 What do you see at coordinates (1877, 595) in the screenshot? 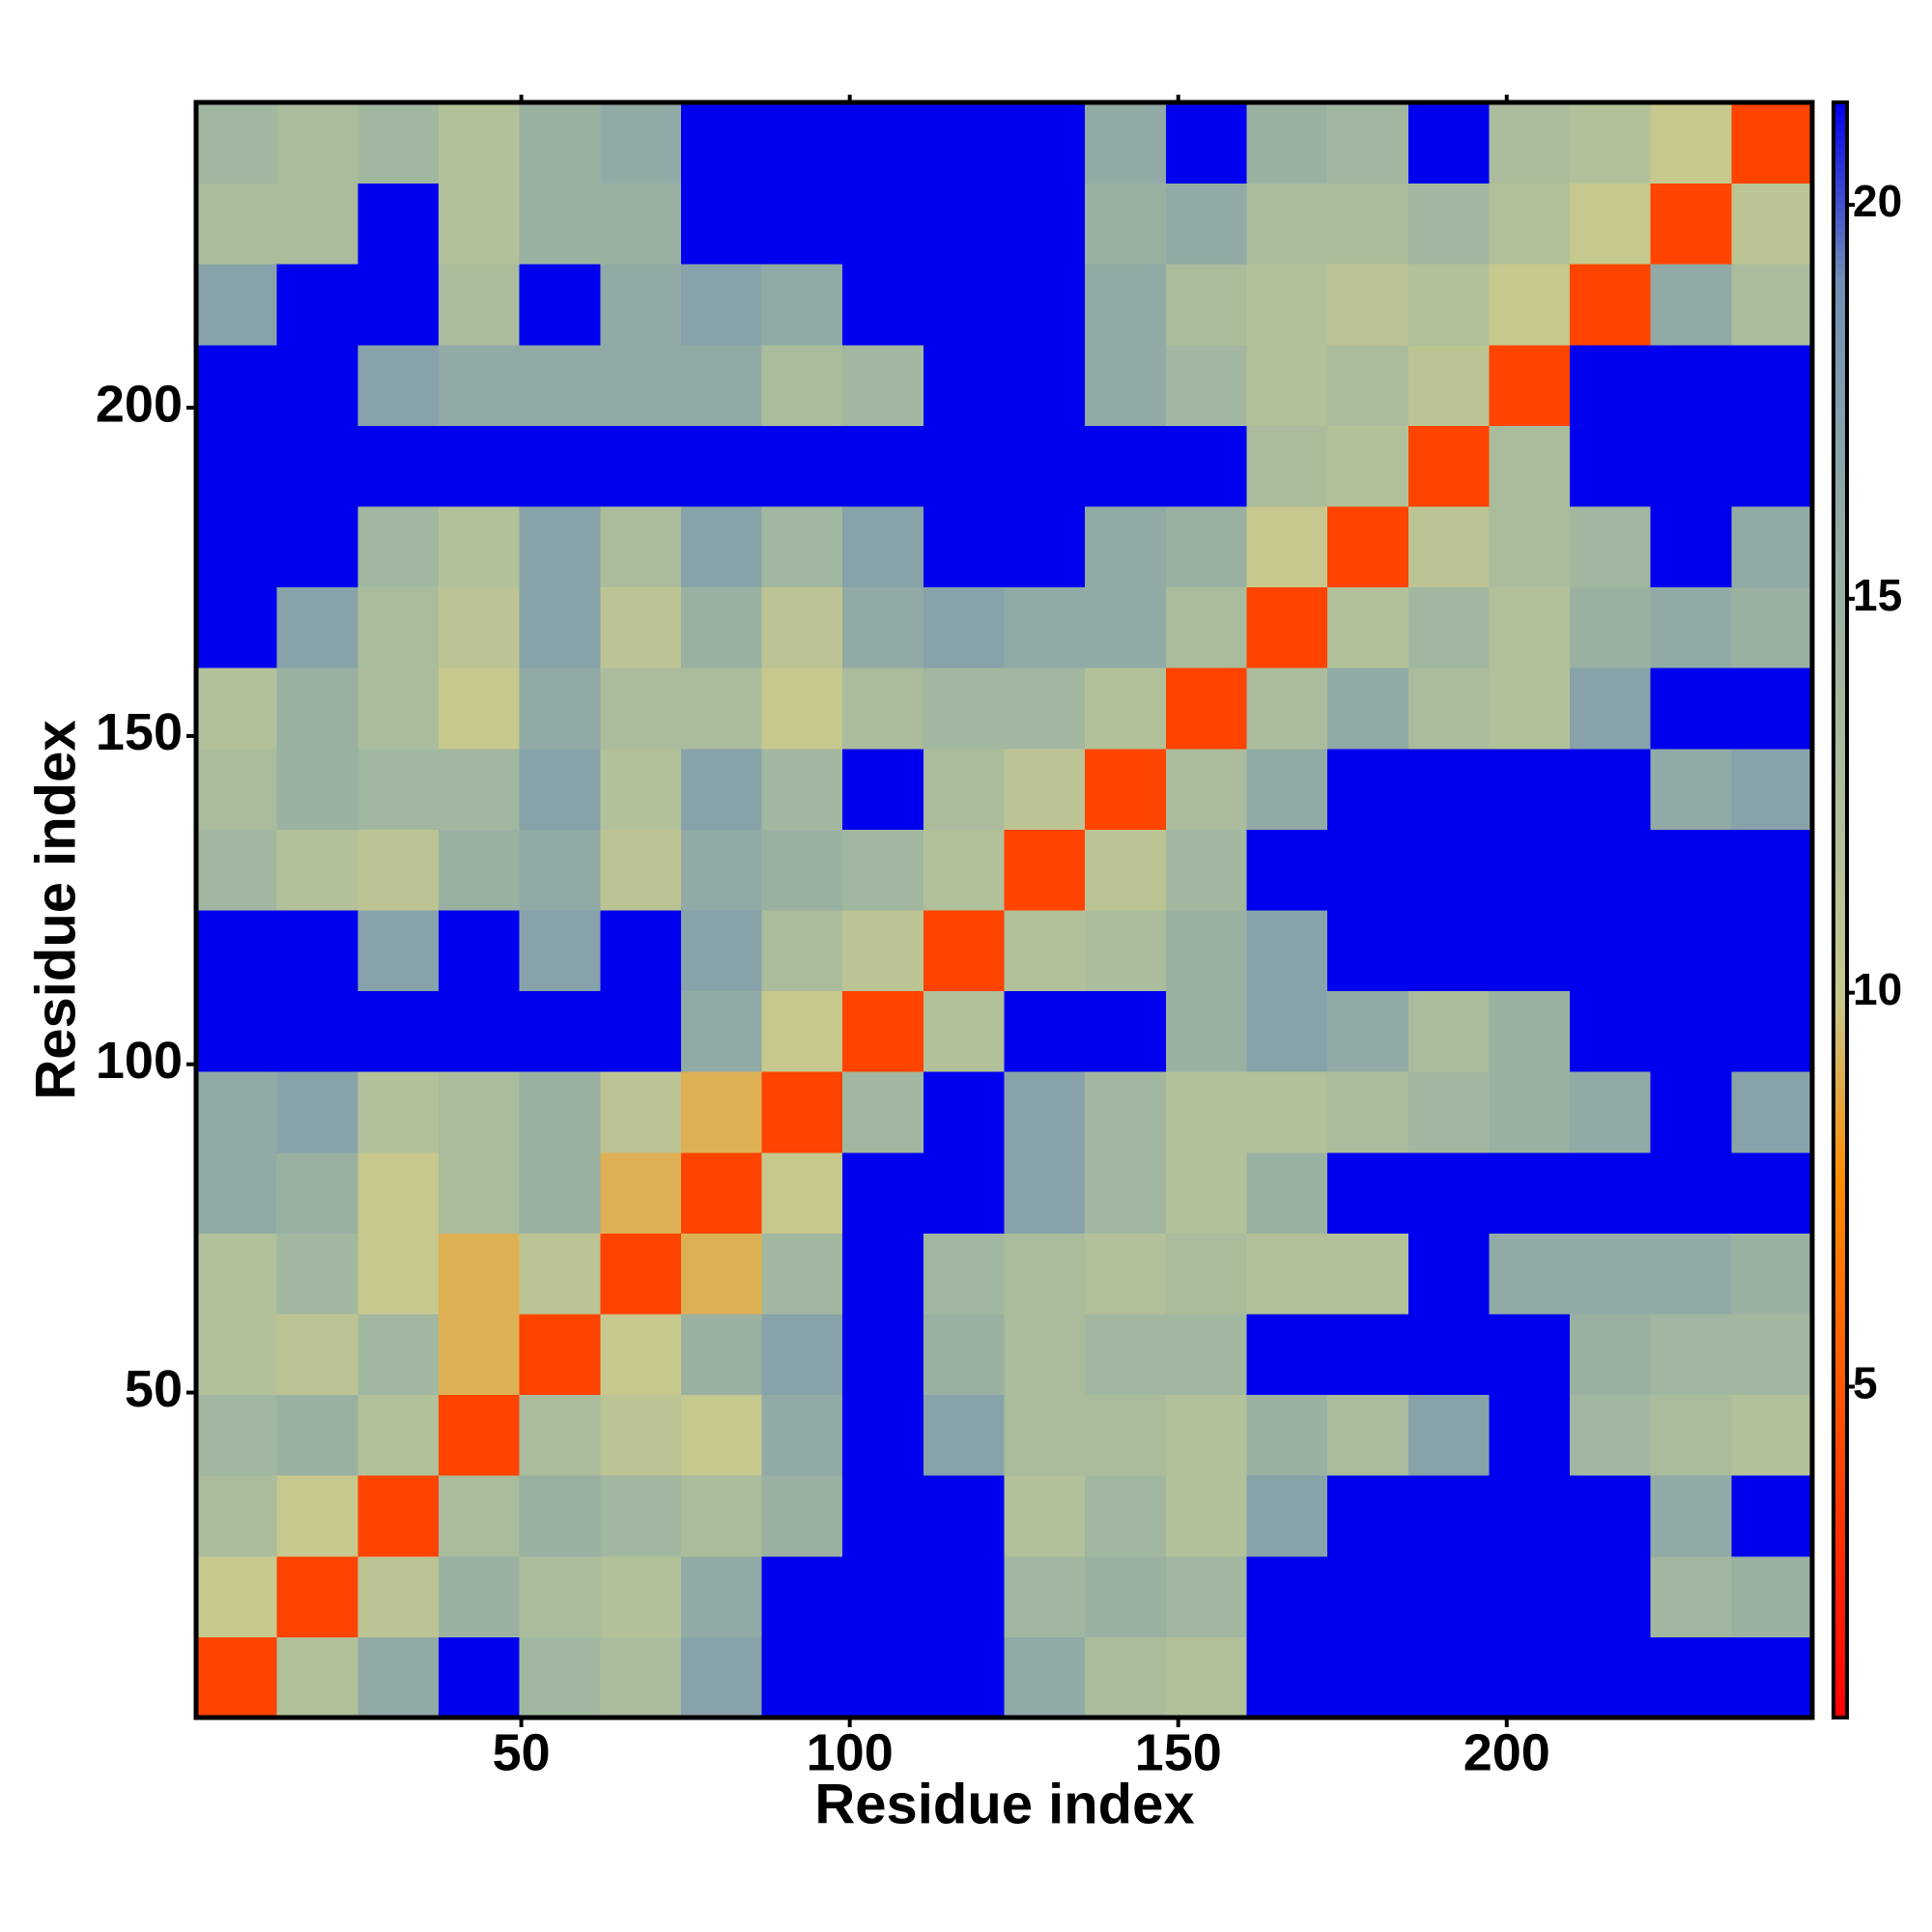
I see `colorbar-tick-label: 15` at bounding box center [1877, 595].